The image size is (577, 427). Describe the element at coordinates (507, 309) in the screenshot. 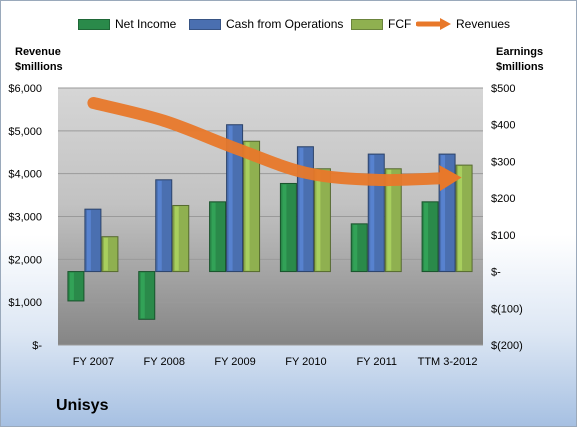

I see `right-tick-label: $(100)` at that location.